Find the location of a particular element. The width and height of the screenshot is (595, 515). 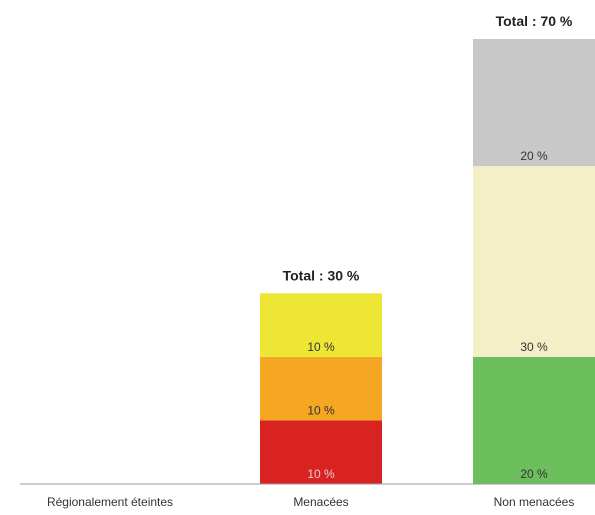

total-label: Total : 70 % is located at coordinates (534, 21).